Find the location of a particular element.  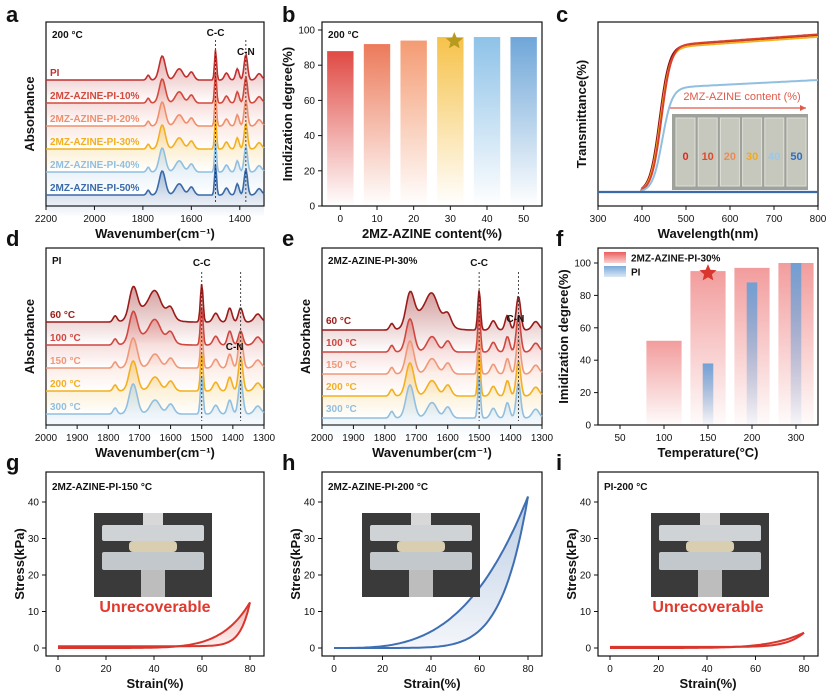

legend-swatch is located at coordinates (615, 257).